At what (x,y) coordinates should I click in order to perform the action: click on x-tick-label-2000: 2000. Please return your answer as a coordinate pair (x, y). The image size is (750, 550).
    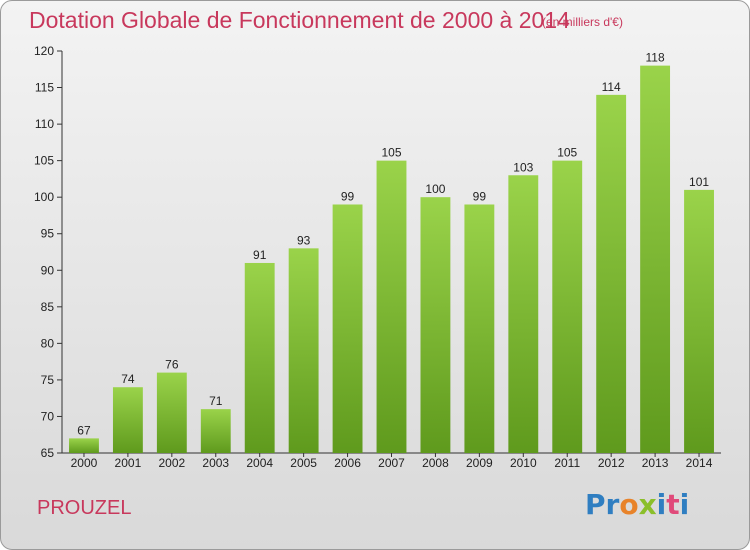
    Looking at the image, I should click on (84, 463).